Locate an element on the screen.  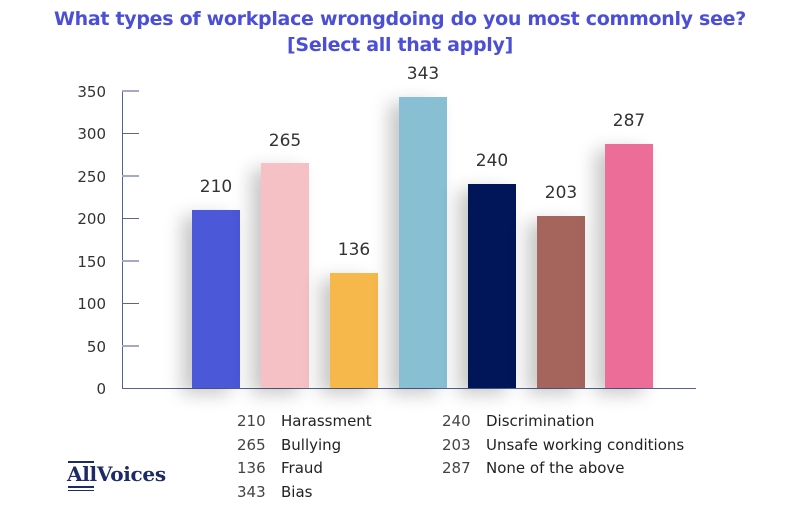
legend-item: 287 None of the above is located at coordinates (563, 469).